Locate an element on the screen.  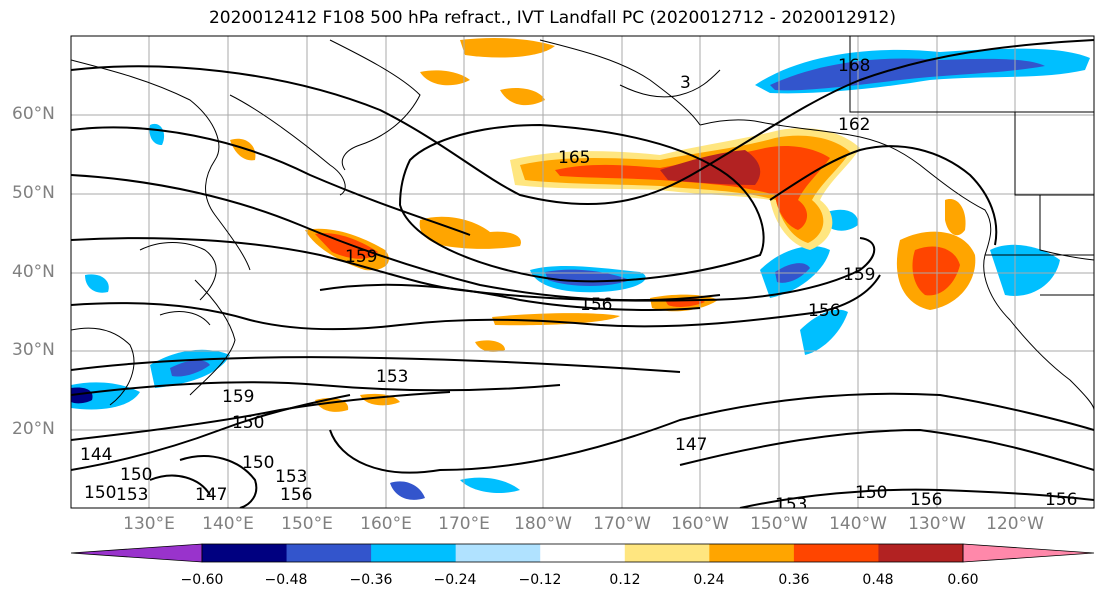
lat-label: 20°N is located at coordinates (33, 429).